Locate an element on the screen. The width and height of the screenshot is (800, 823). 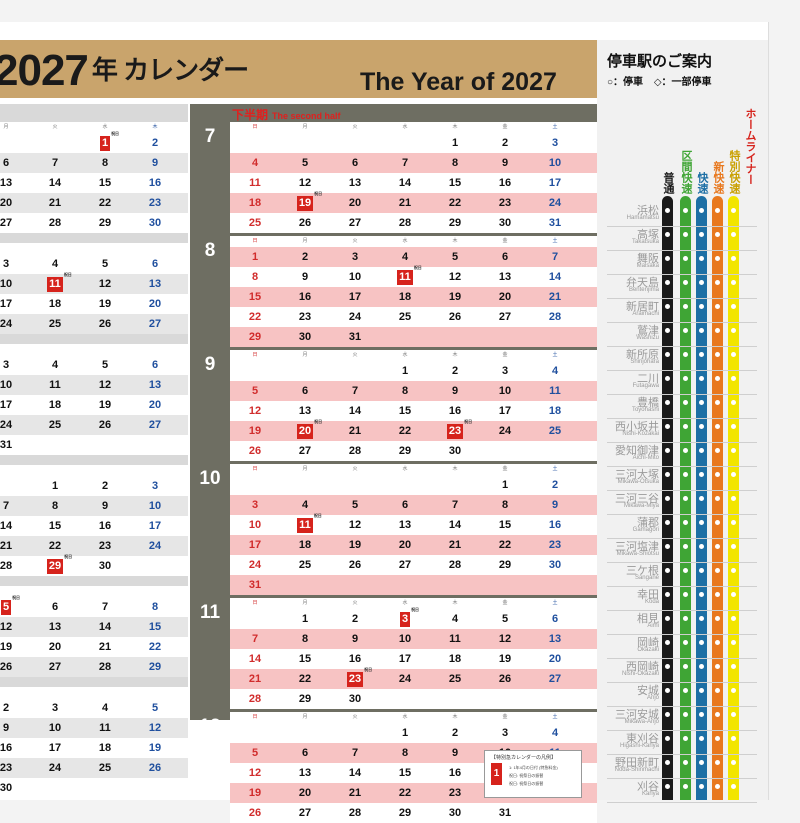
weekday-label: 土 is located at coordinates (555, 603).